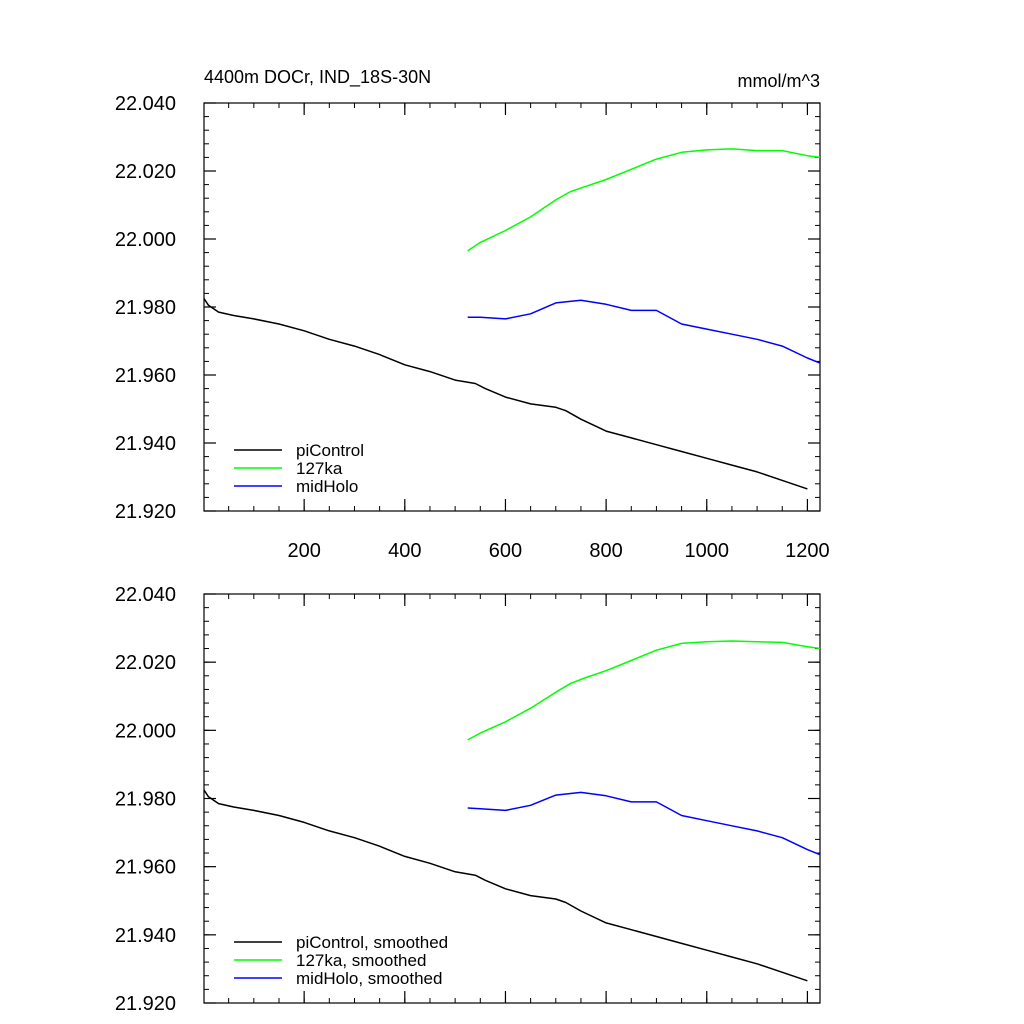  I want to click on units-label: mmol/m^3, so click(779, 81).